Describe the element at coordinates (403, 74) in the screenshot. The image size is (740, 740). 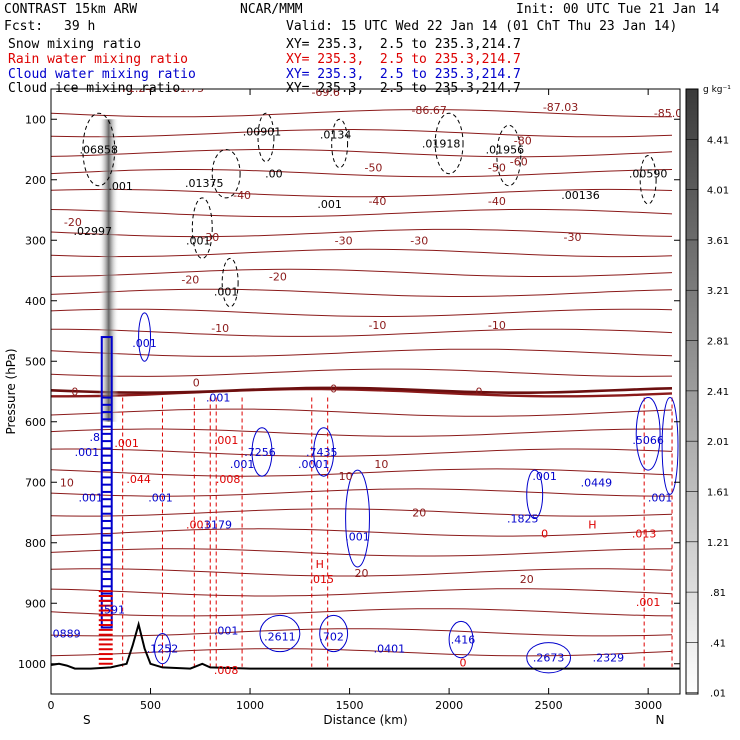
I see `legend-cloud-water-xy: XY= 235.3, 2.5 to 235.3,214.7` at that location.